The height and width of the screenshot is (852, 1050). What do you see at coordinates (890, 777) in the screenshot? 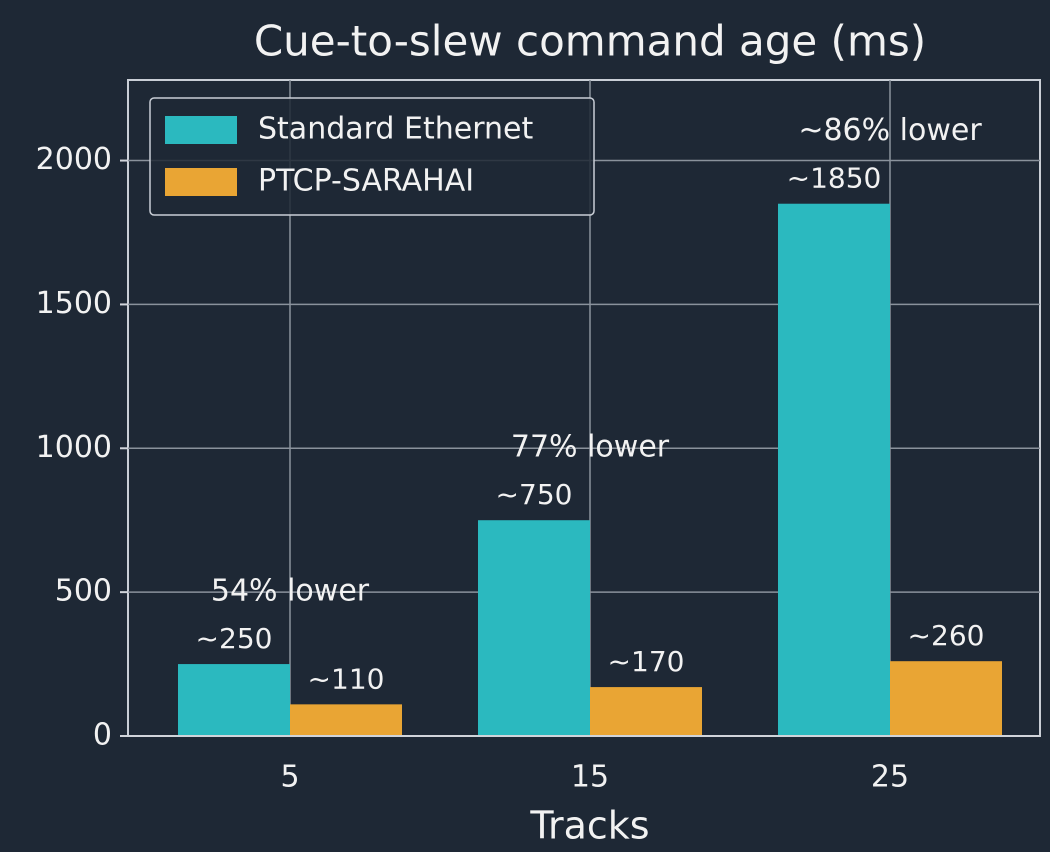
I see `x-tick-label: 25` at bounding box center [890, 777].